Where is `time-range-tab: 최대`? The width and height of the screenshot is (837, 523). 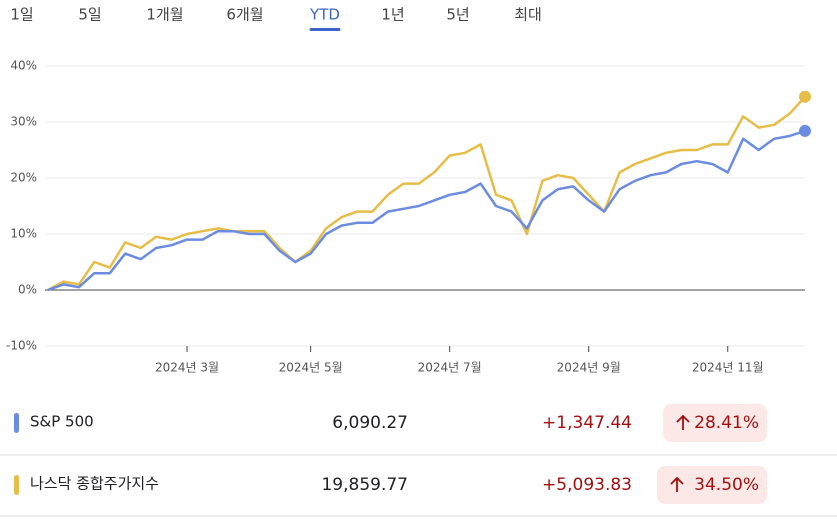
time-range-tab: 최대 is located at coordinates (528, 15).